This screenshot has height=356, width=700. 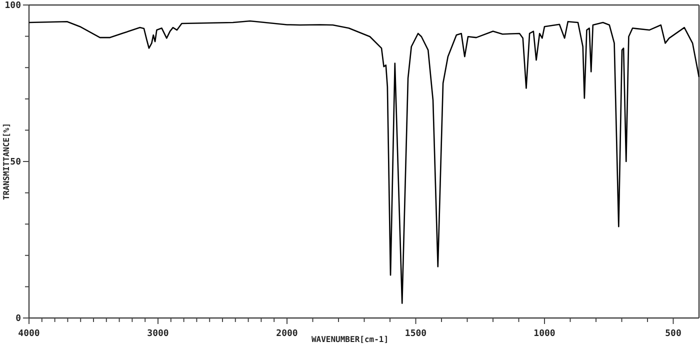 What do you see at coordinates (15, 163) in the screenshot?
I see `y-tick-label: 50` at bounding box center [15, 163].